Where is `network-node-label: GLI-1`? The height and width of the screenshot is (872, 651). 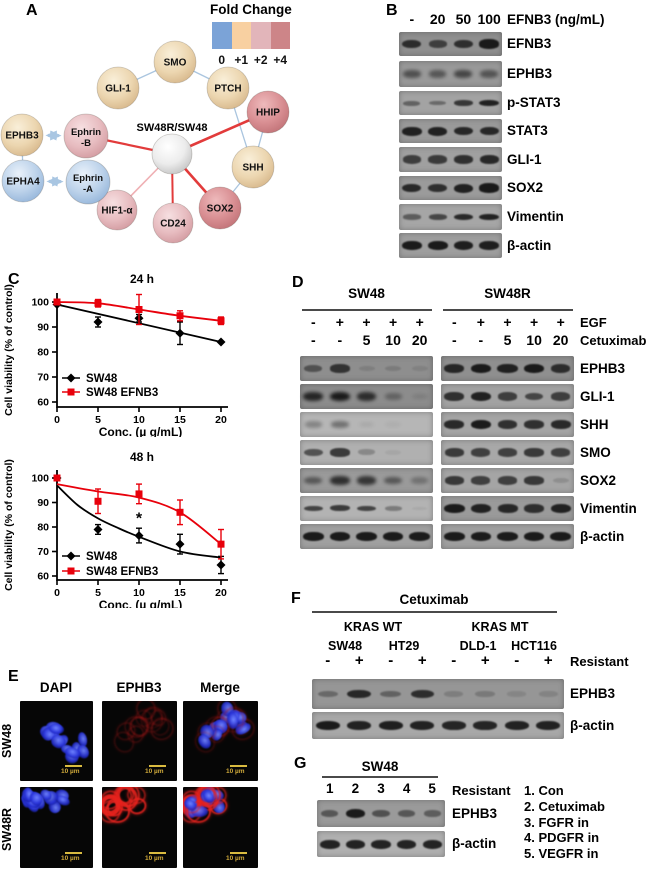
network-node-label: GLI-1 is located at coordinates (118, 89).